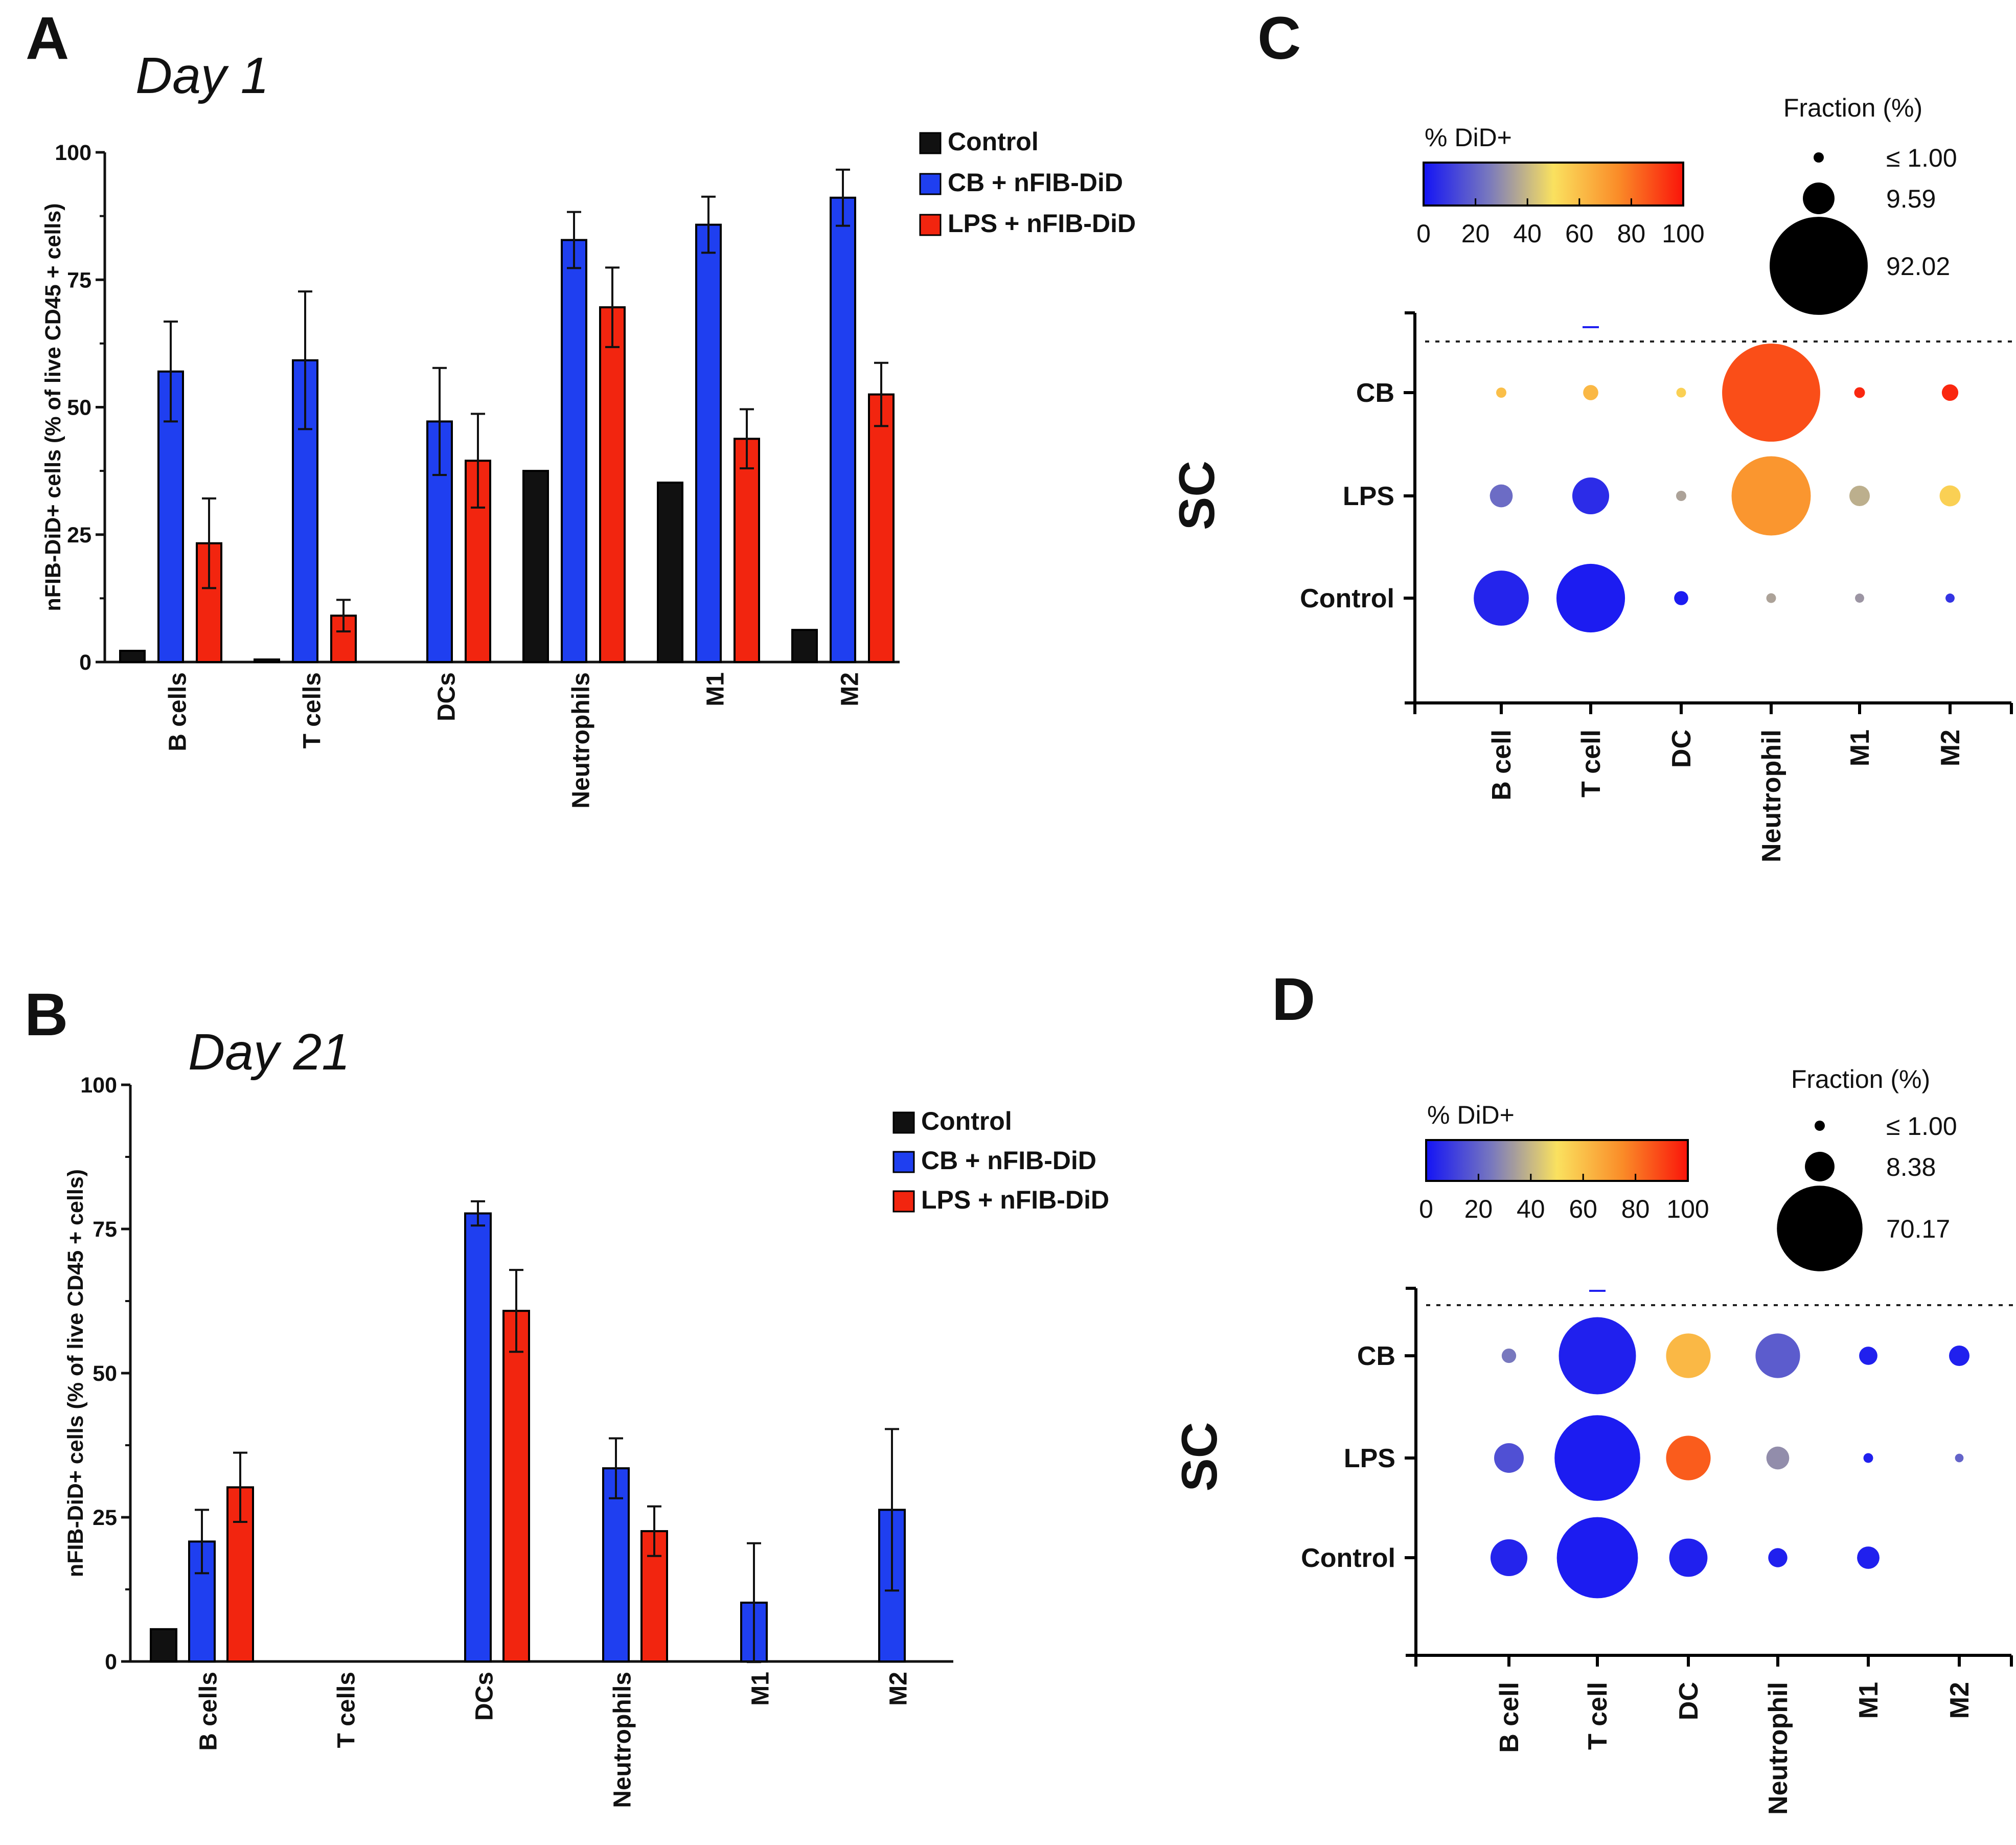 Image resolution: width=2016 pixels, height=1845 pixels. Describe the element at coordinates (1689, 1701) in the screenshot. I see `column-label: DC` at that location.